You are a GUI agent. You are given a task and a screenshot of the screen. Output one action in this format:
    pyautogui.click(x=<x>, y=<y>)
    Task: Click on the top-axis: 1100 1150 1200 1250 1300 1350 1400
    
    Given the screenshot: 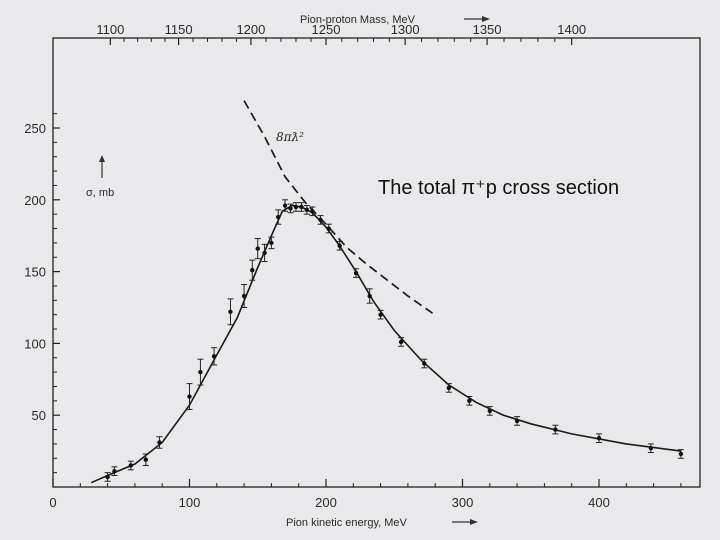 What is the action you would take?
    pyautogui.click(x=341, y=33)
    